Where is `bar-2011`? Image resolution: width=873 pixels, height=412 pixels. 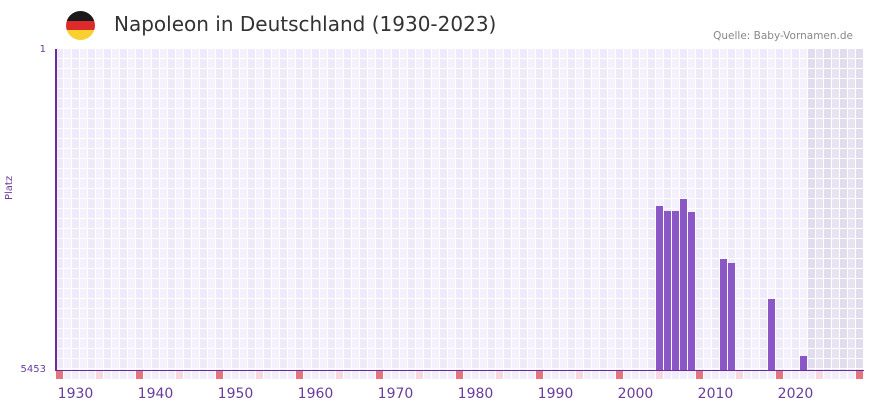
bar-2011 is located at coordinates (723, 314).